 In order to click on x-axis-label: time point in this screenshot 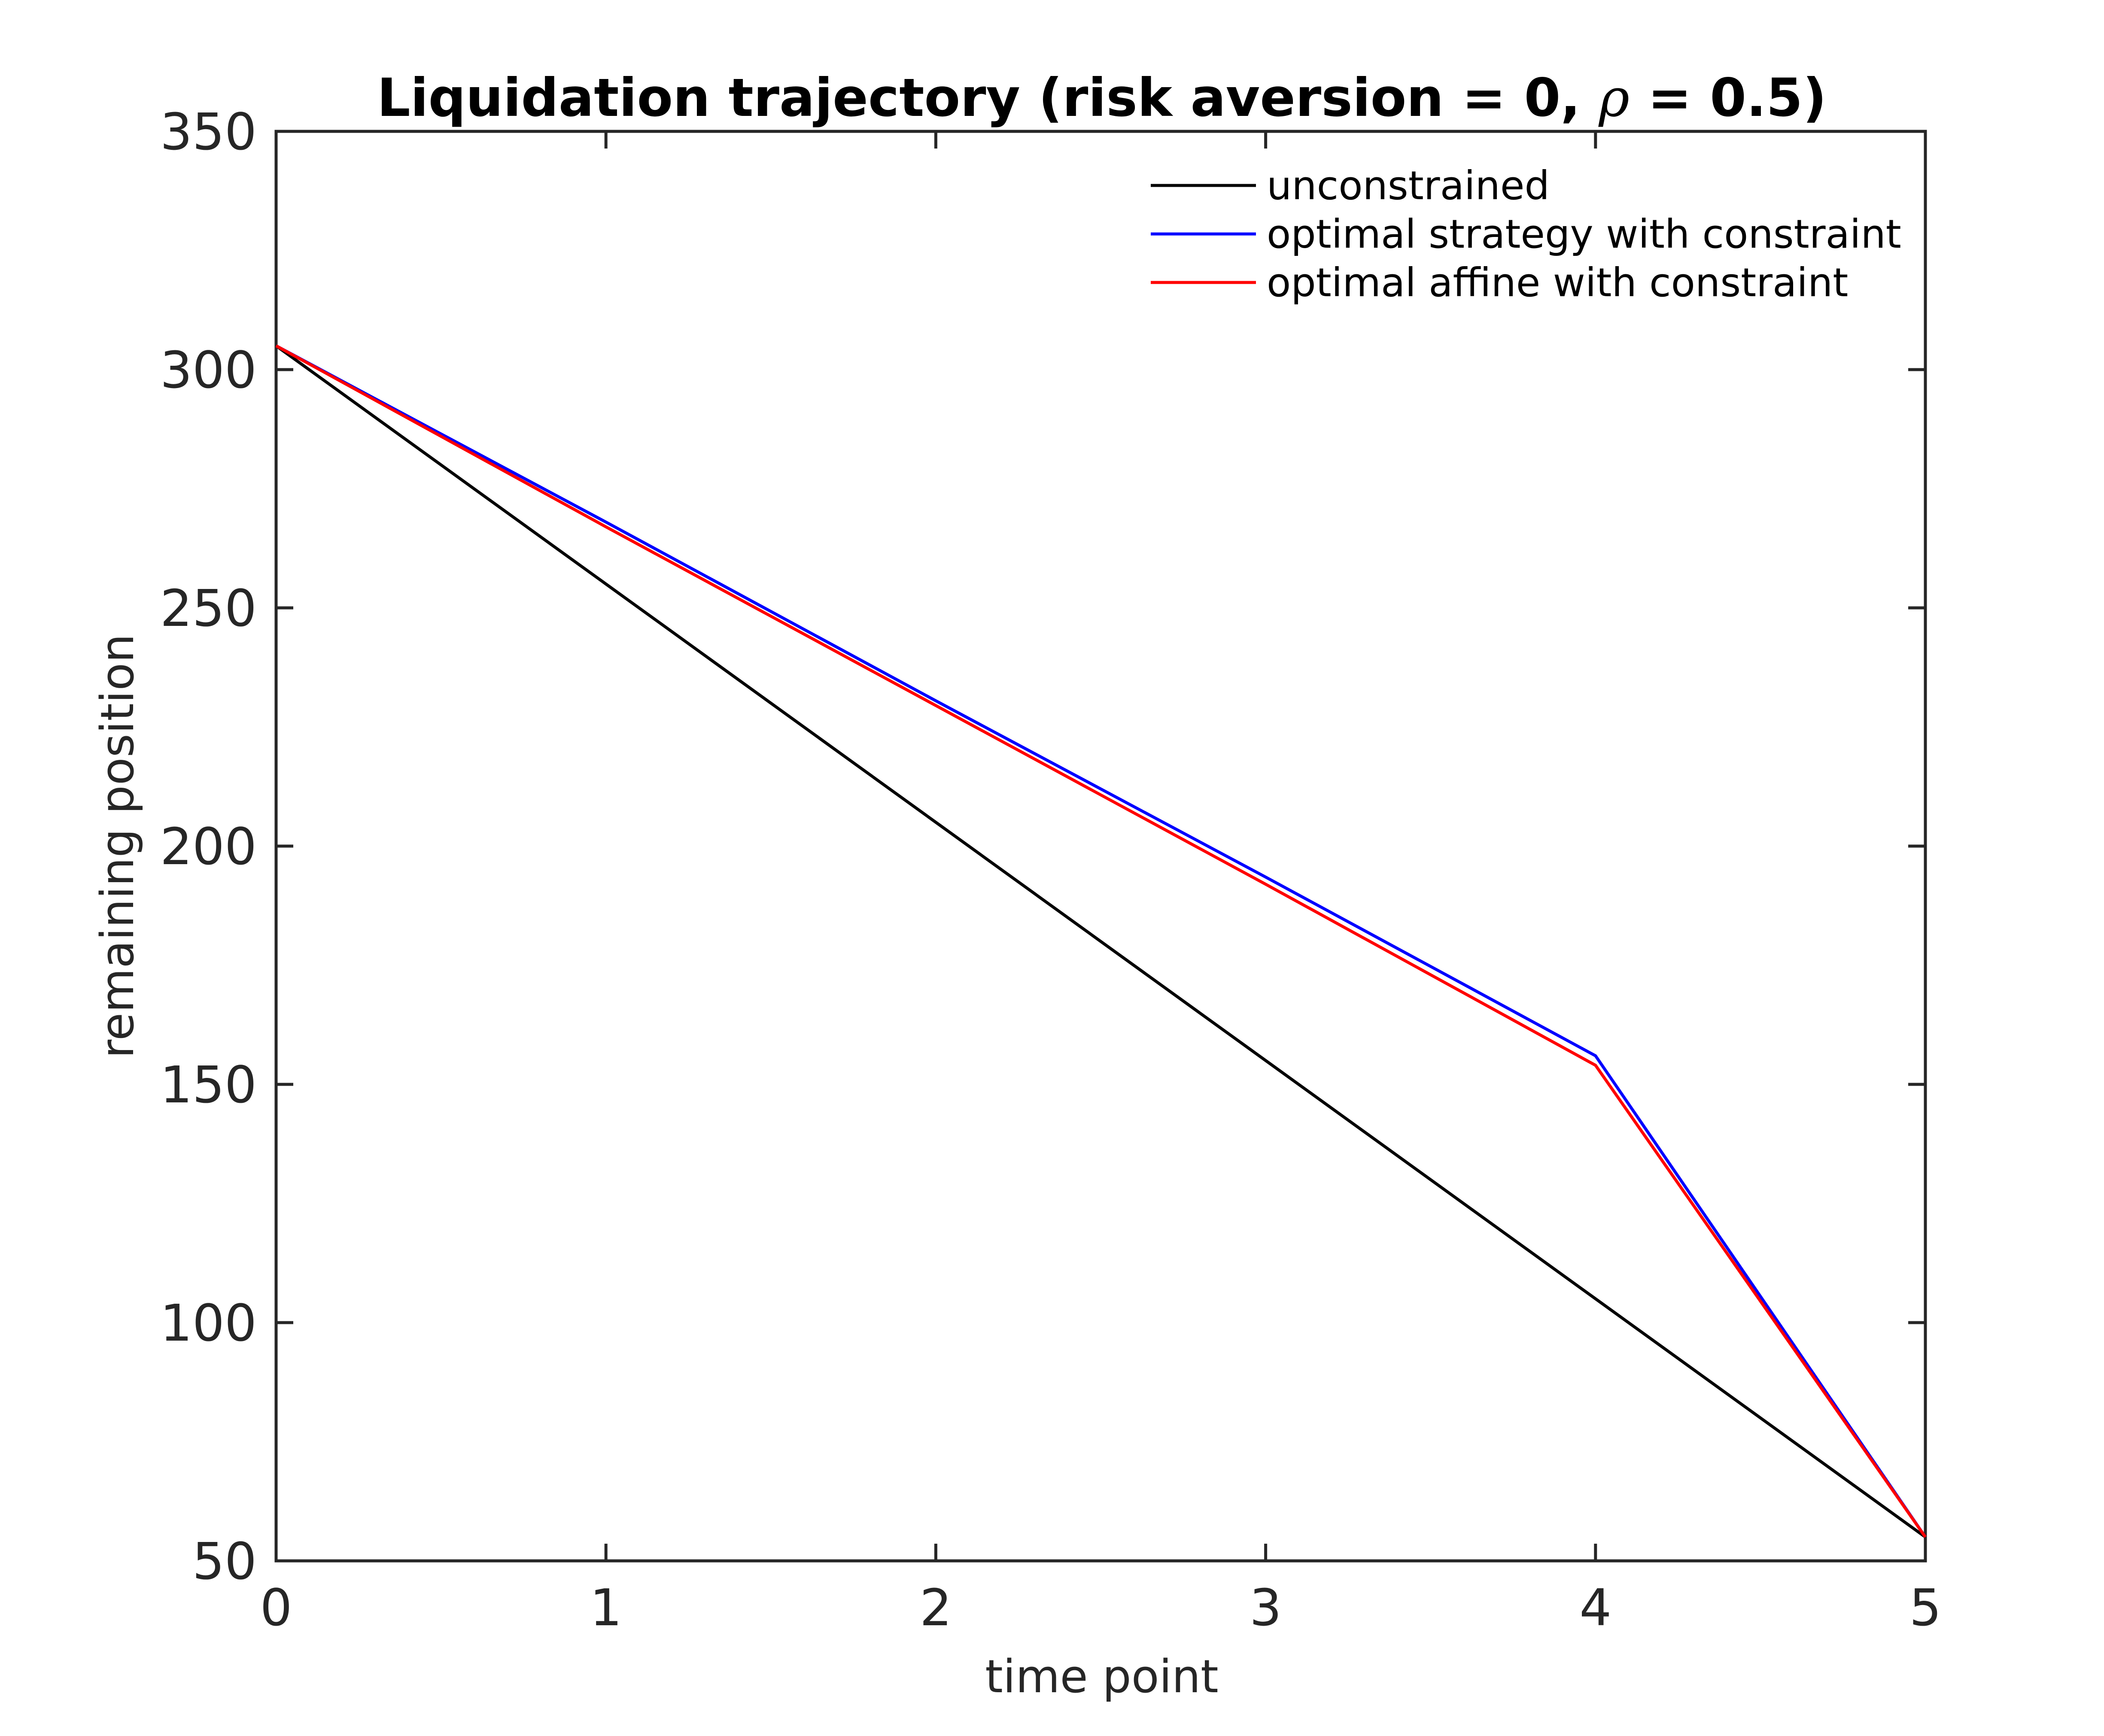, I will do `click(1102, 1676)`.